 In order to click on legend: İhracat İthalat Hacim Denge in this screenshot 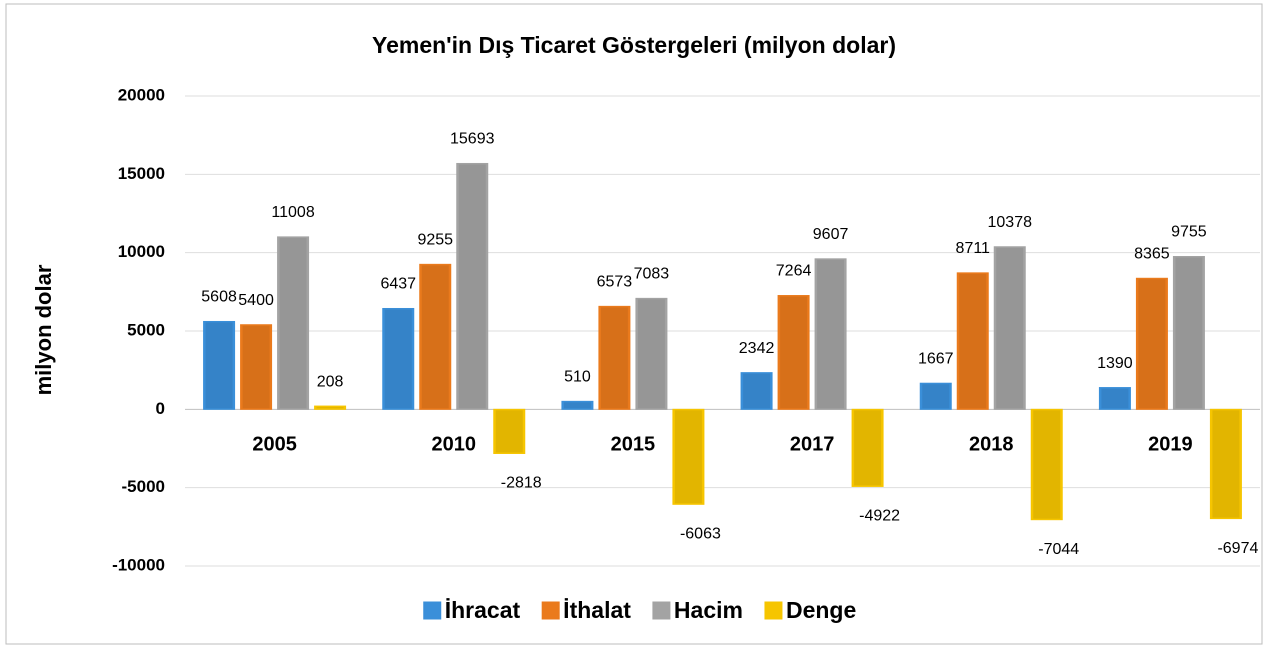, I will do `click(639, 610)`.